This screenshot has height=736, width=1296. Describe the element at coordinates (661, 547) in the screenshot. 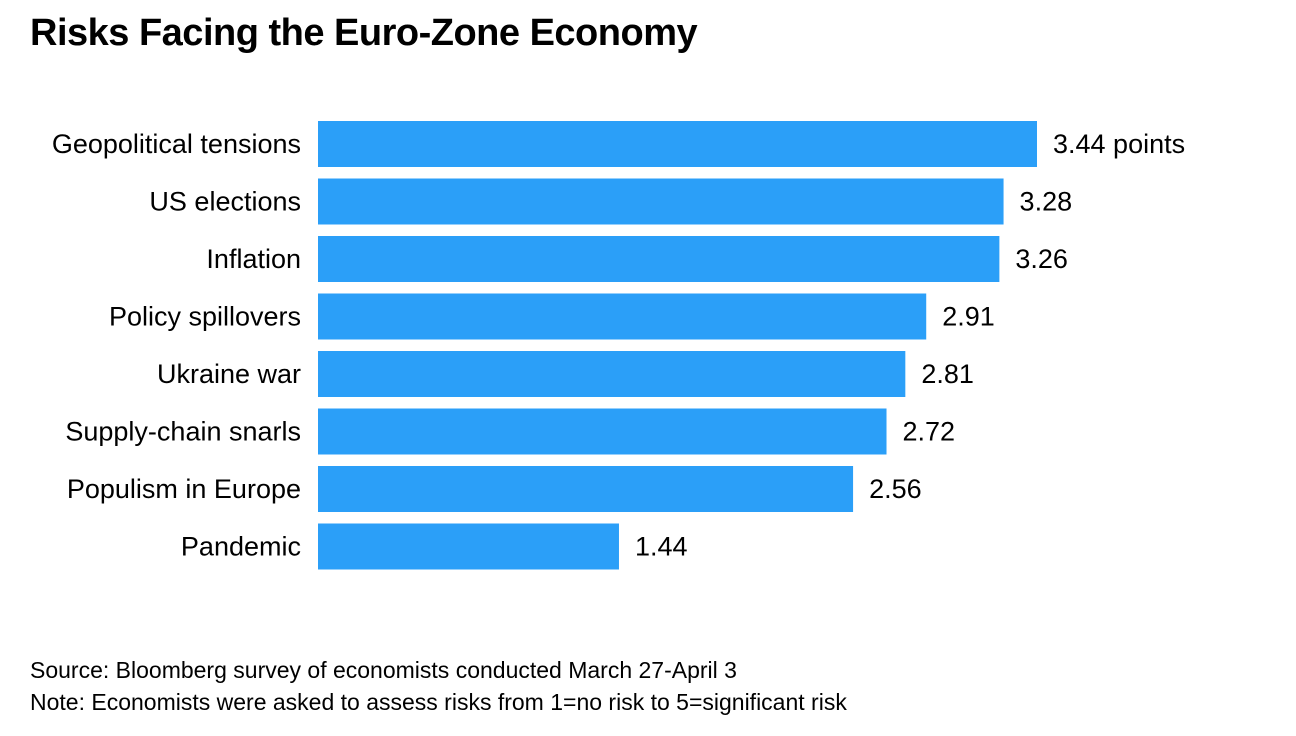

I see `value-label: 1.44` at that location.